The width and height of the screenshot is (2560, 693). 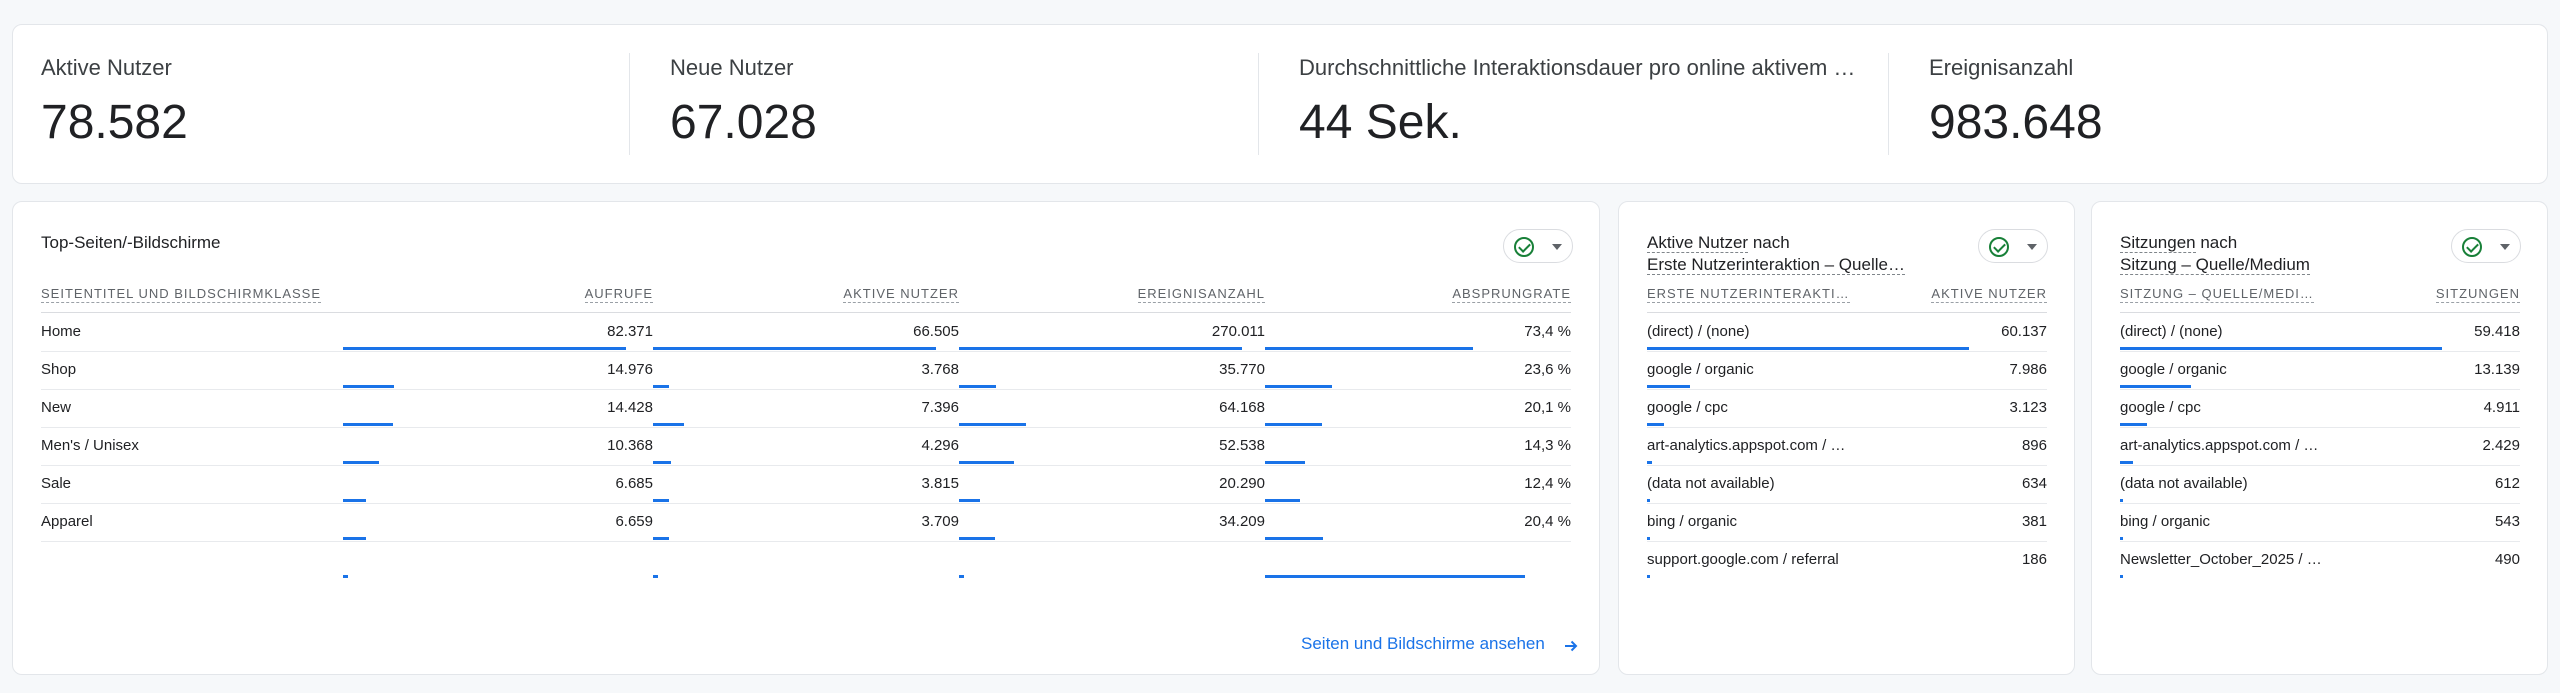 I want to click on row-value: 59.418, so click(x=2497, y=331).